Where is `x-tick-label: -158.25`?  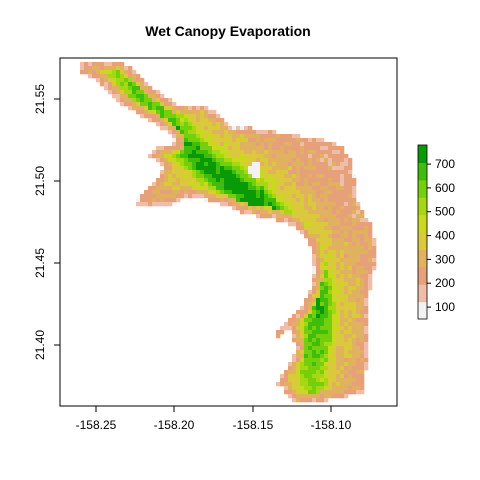 x-tick-label: -158.25 is located at coordinates (96, 425).